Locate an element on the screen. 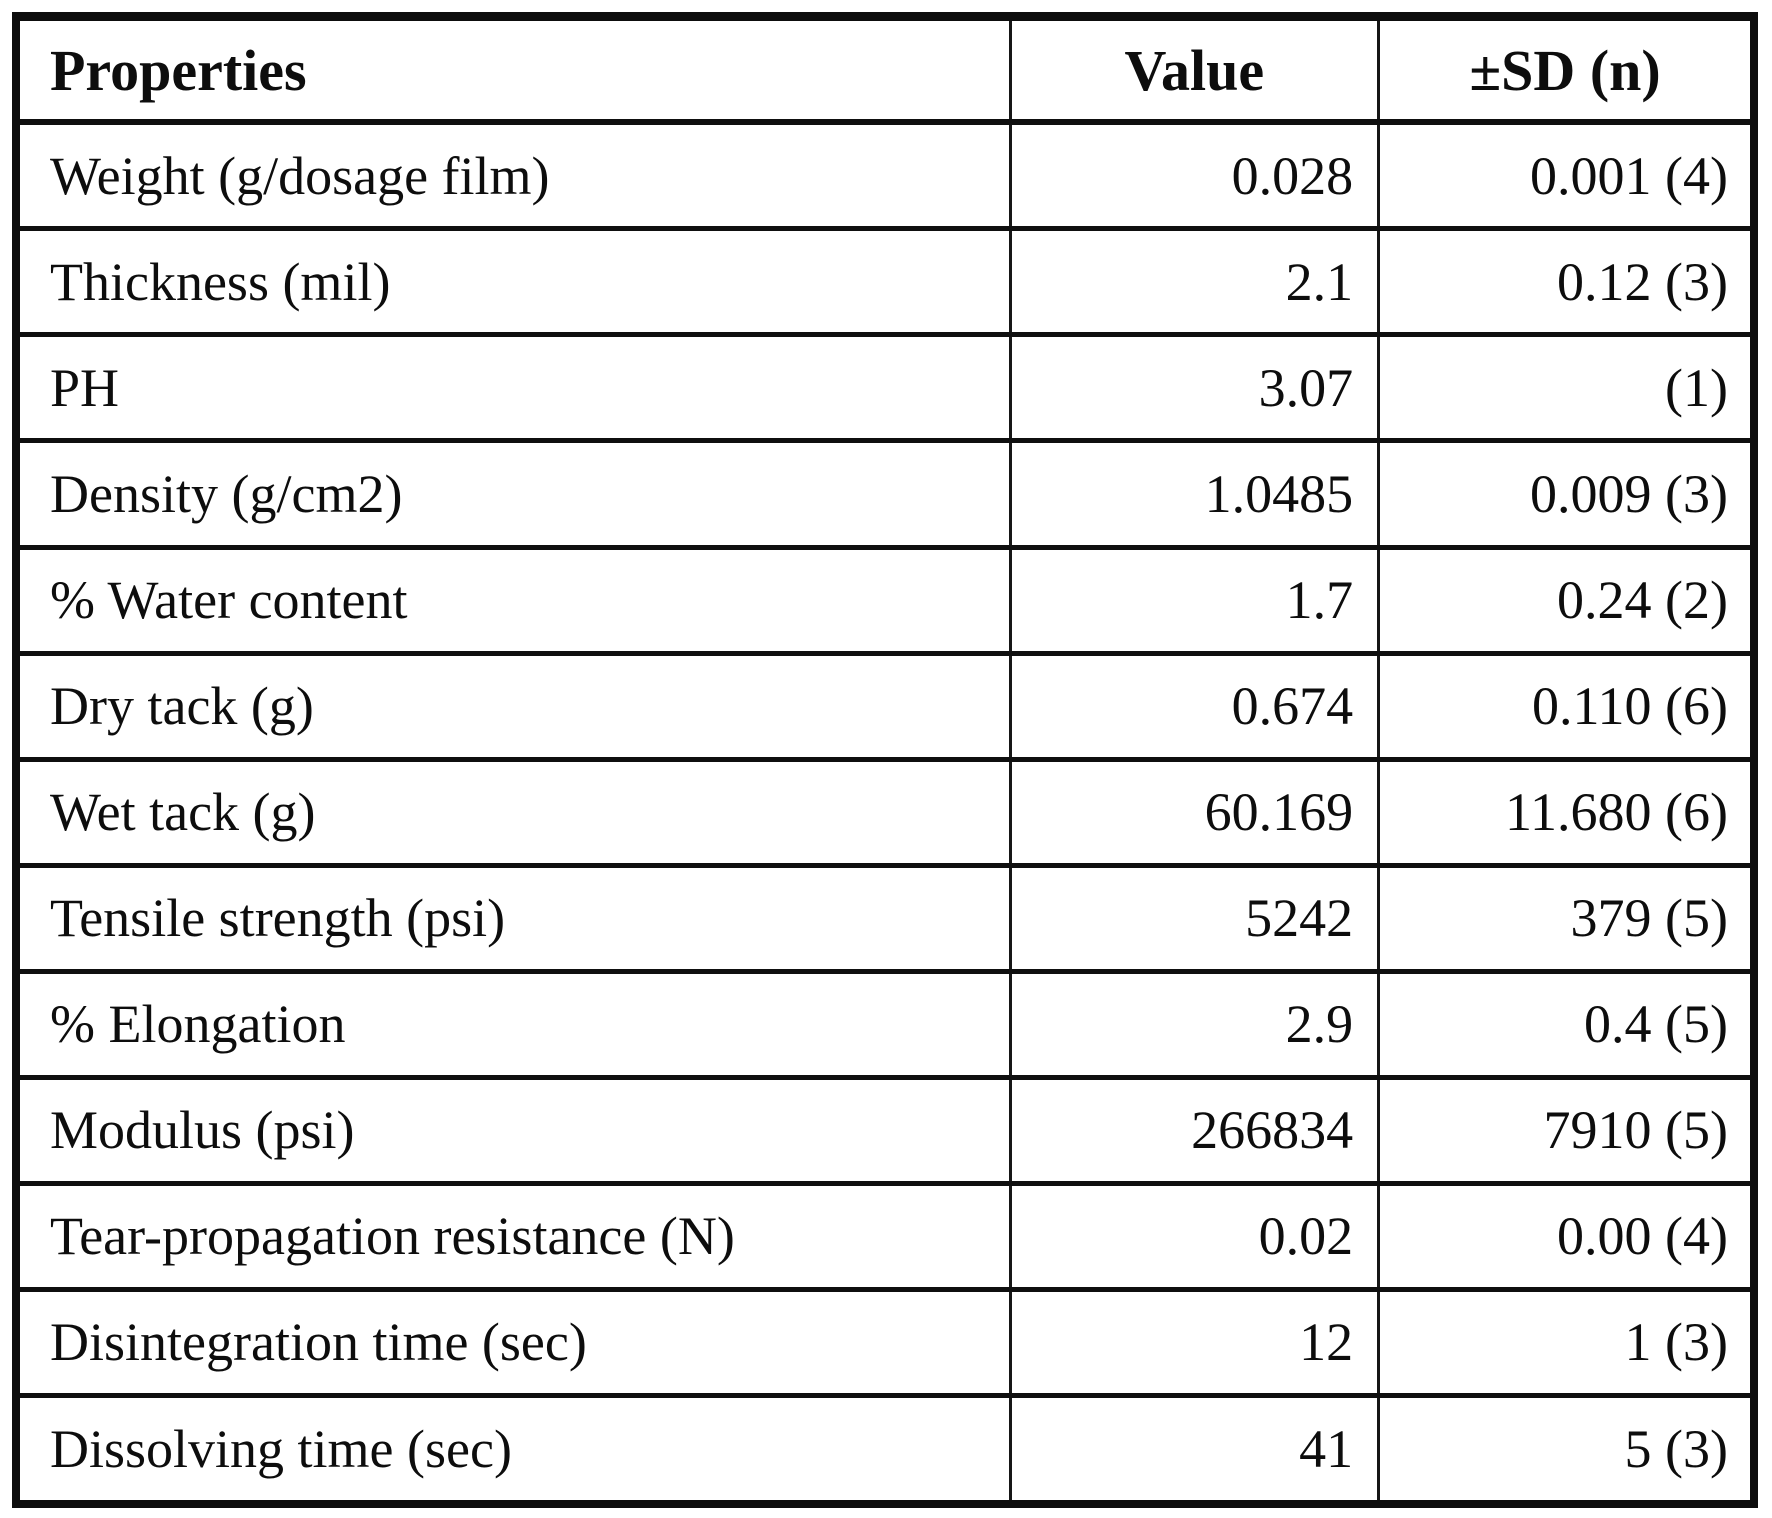 The image size is (1772, 1518). cell-value: 0.028 is located at coordinates (1194, 175).